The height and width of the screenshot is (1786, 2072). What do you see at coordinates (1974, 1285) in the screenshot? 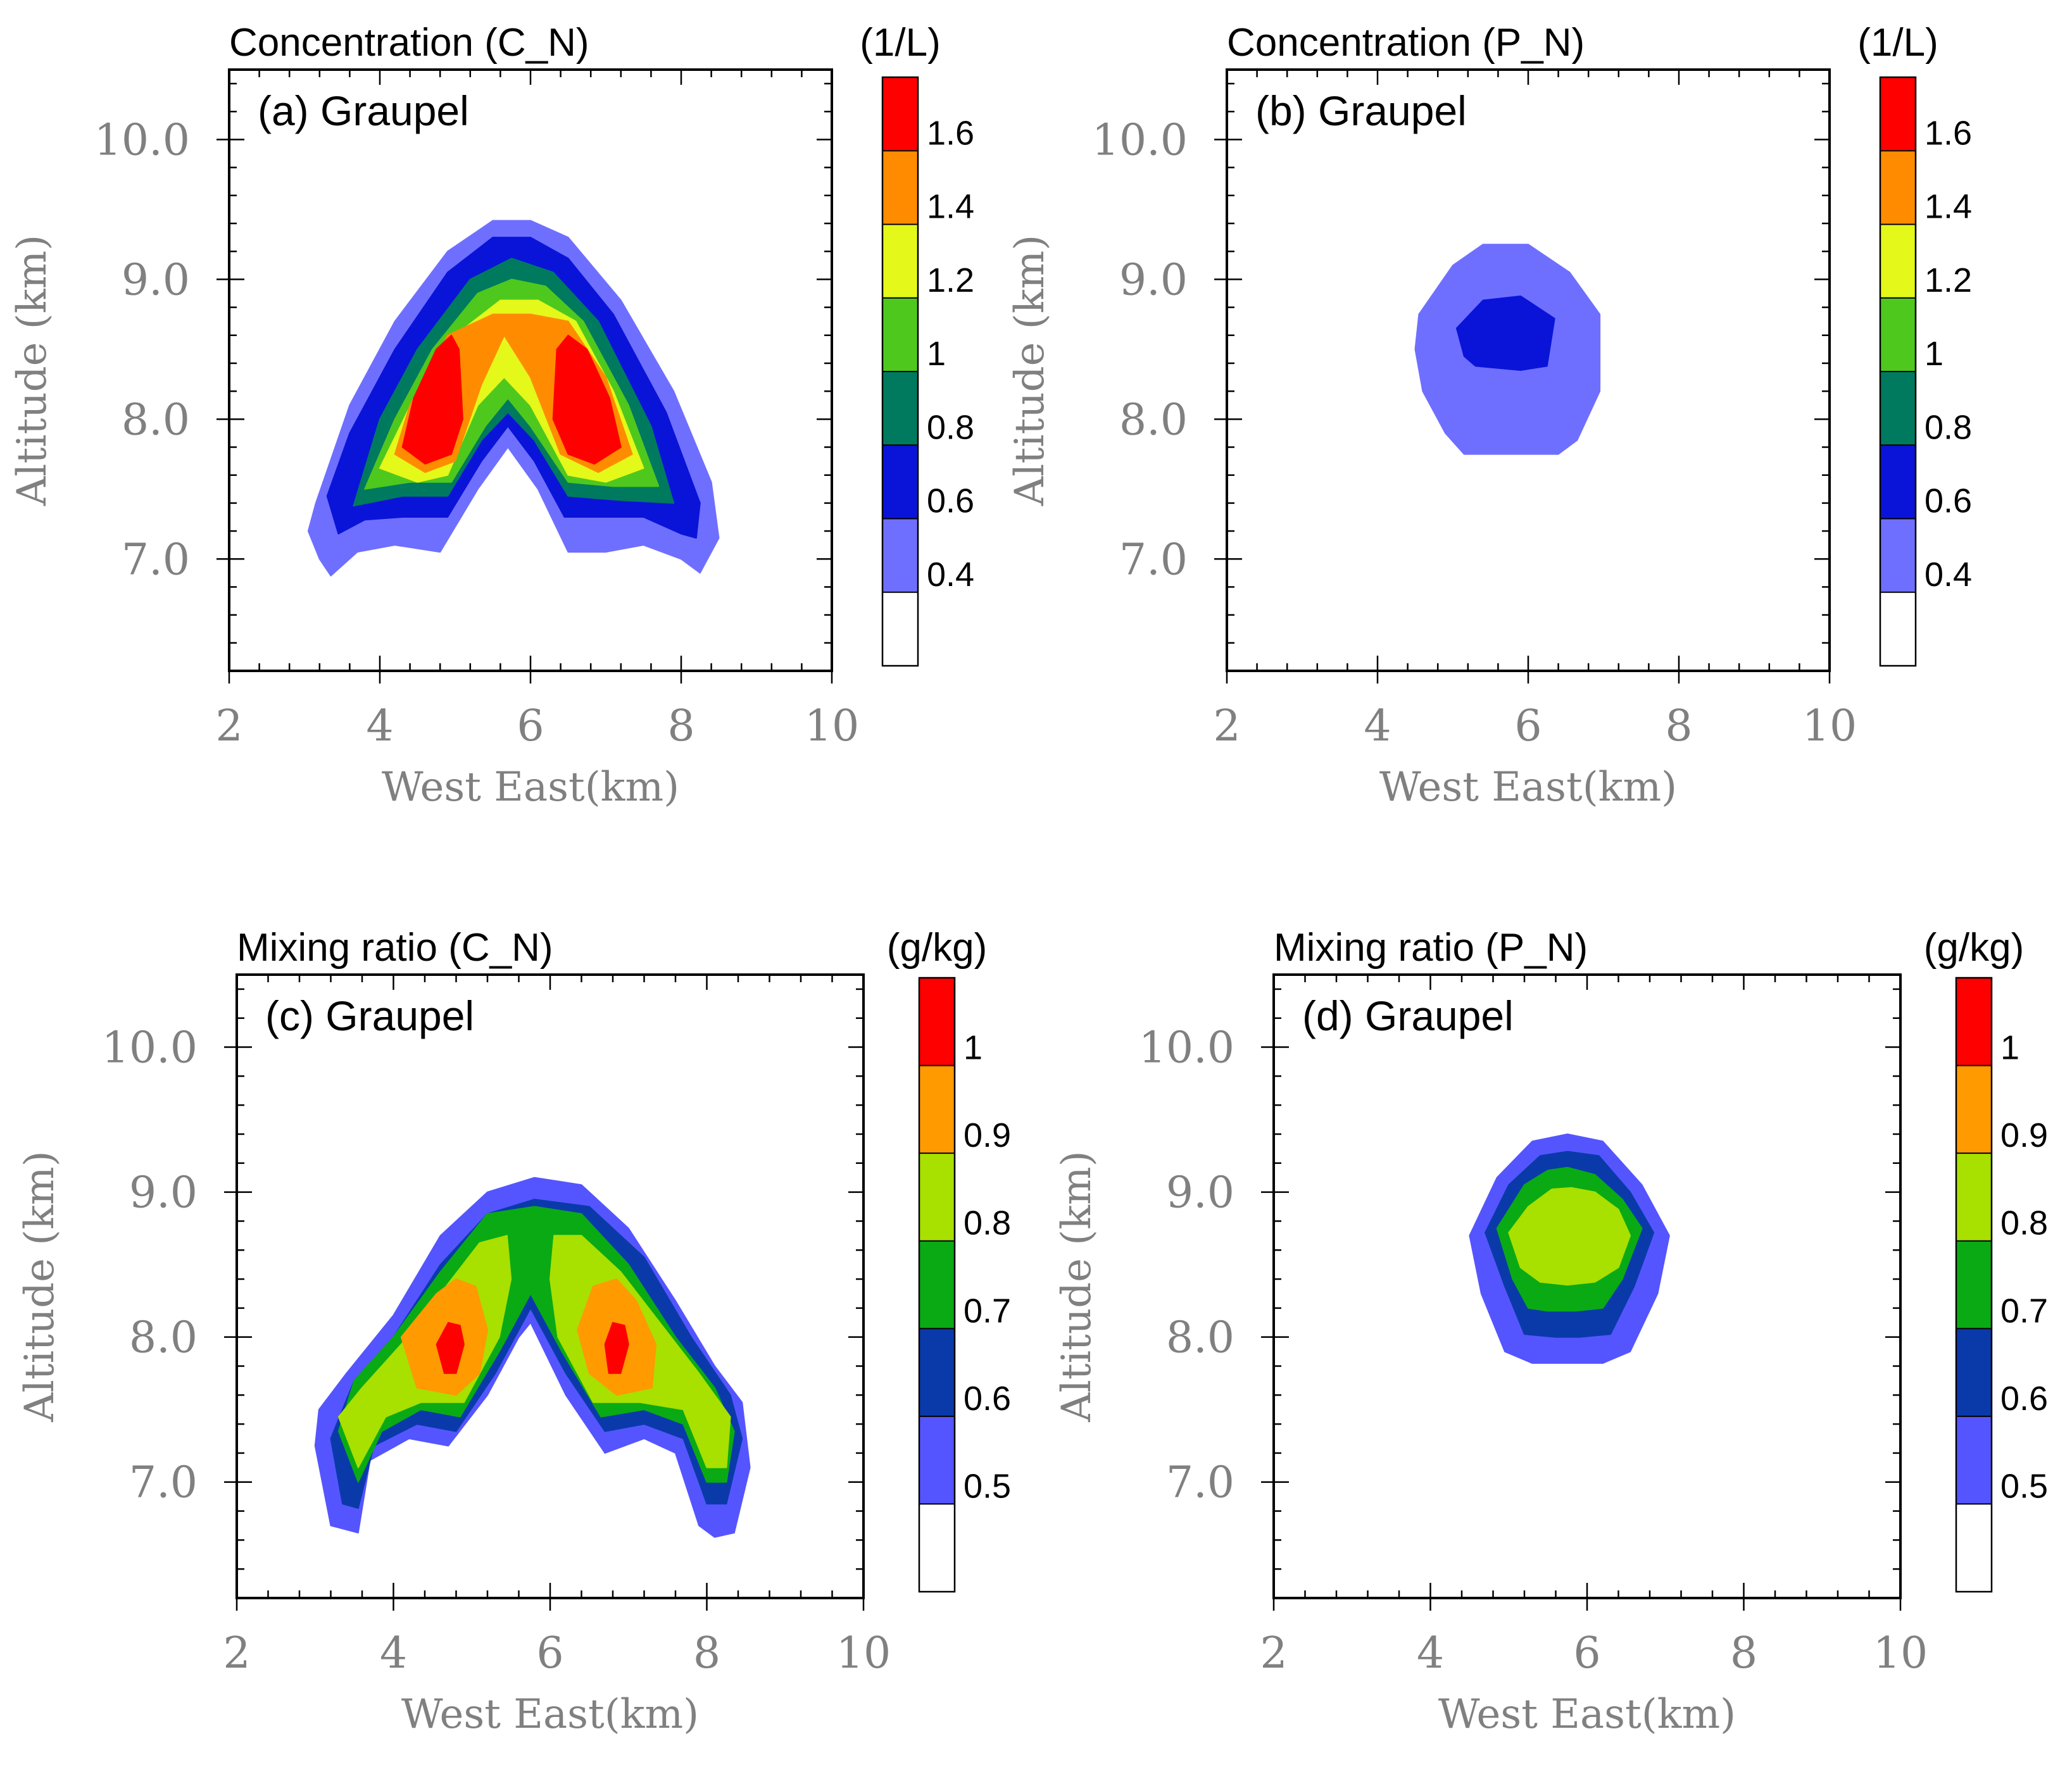
I see `colorbar-frame` at bounding box center [1974, 1285].